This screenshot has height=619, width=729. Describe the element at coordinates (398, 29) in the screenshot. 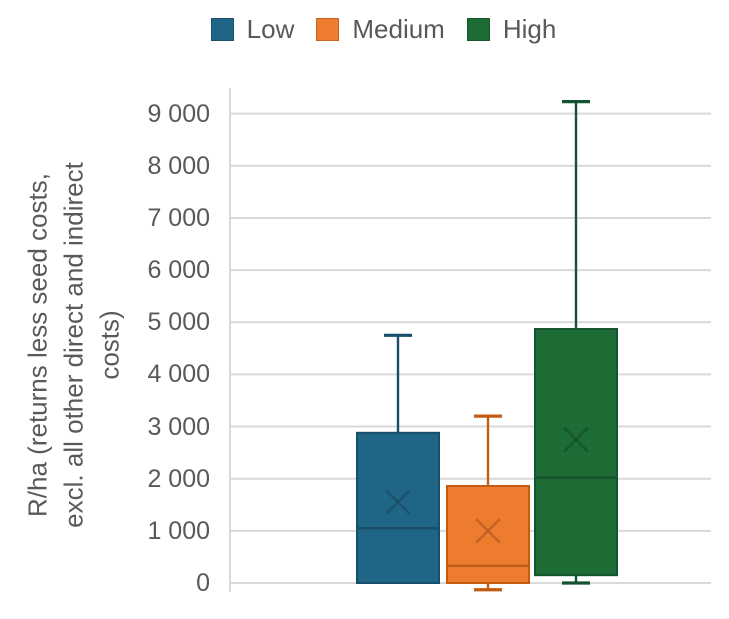

I see `legend-label: Medium` at that location.